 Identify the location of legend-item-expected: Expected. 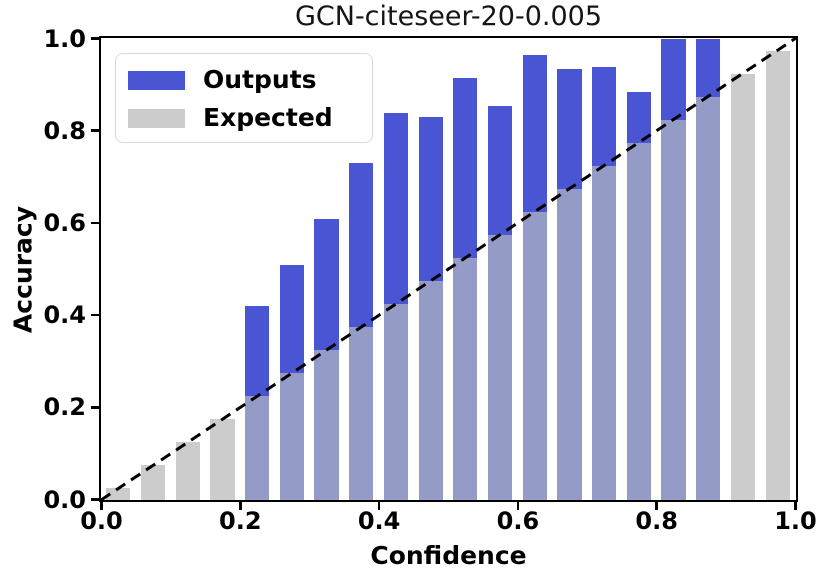
(244, 118).